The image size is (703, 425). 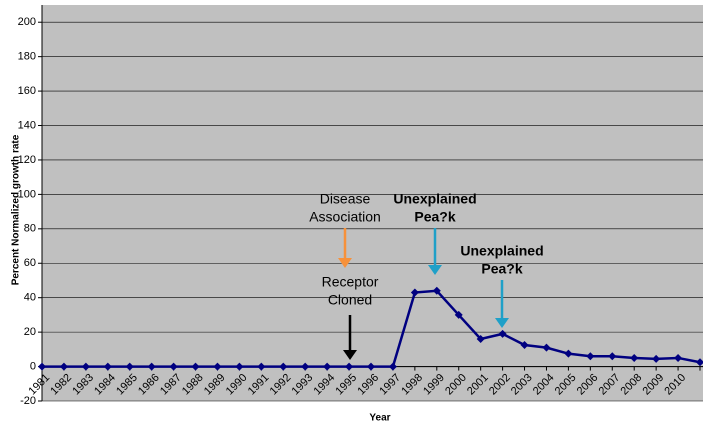 What do you see at coordinates (350, 282) in the screenshot?
I see `annotation-text: Receptor` at bounding box center [350, 282].